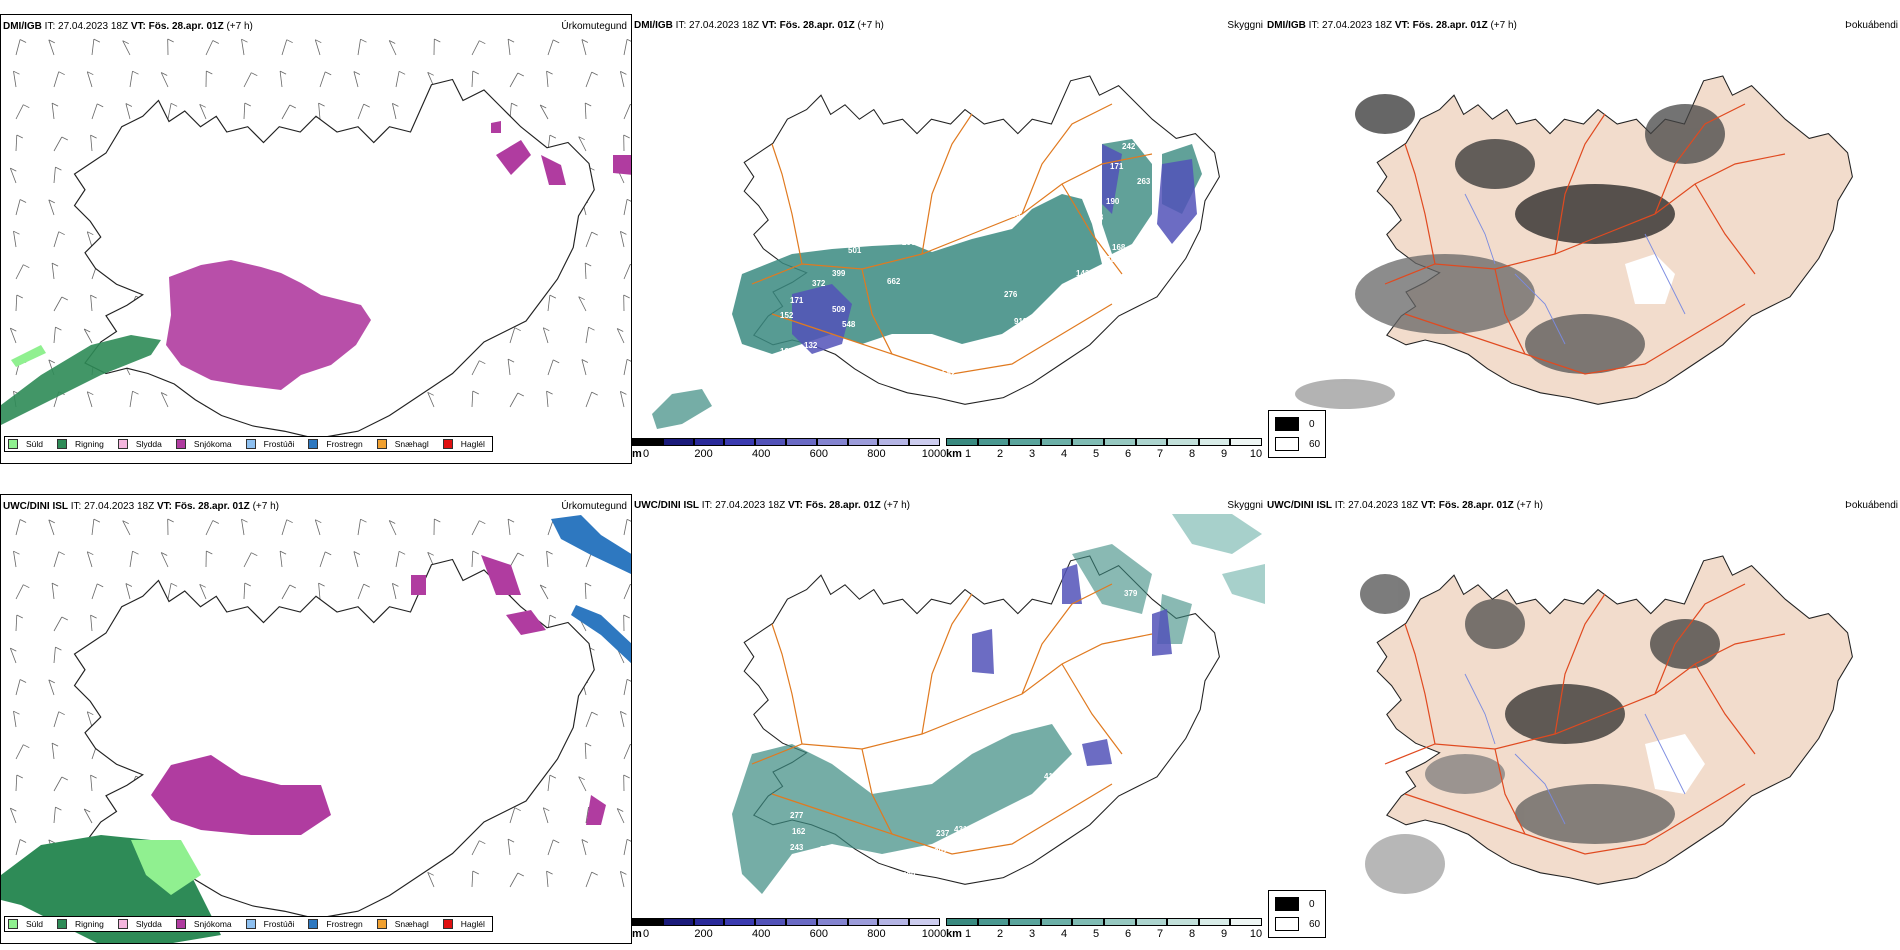  What do you see at coordinates (849, 324) in the screenshot?
I see `visibility-value-label: 548` at bounding box center [849, 324].